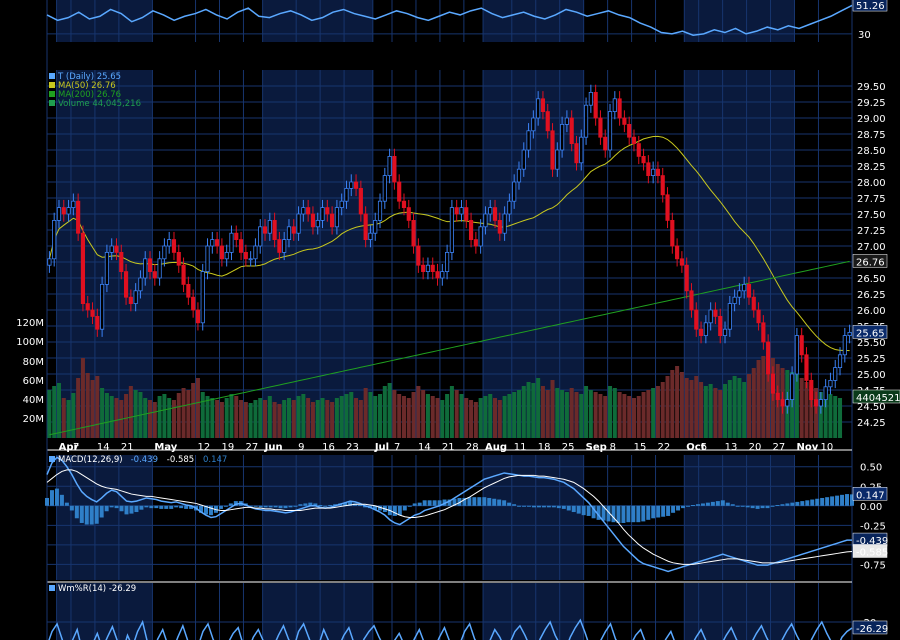  I want to click on value-tag-text: 26.76, so click(870, 262).